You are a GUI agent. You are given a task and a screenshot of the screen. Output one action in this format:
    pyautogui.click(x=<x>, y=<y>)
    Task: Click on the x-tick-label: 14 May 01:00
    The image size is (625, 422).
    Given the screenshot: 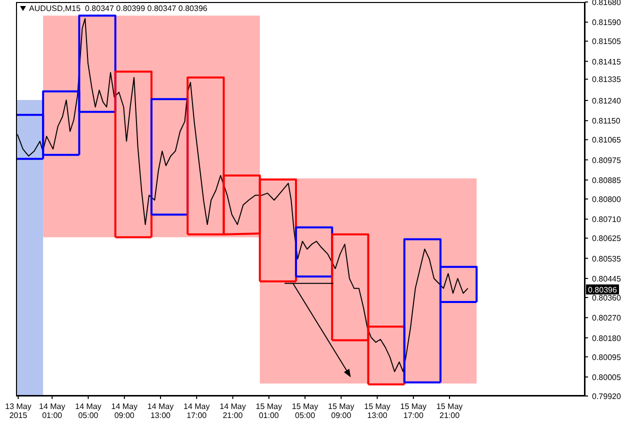 What is the action you would take?
    pyautogui.click(x=52, y=411)
    